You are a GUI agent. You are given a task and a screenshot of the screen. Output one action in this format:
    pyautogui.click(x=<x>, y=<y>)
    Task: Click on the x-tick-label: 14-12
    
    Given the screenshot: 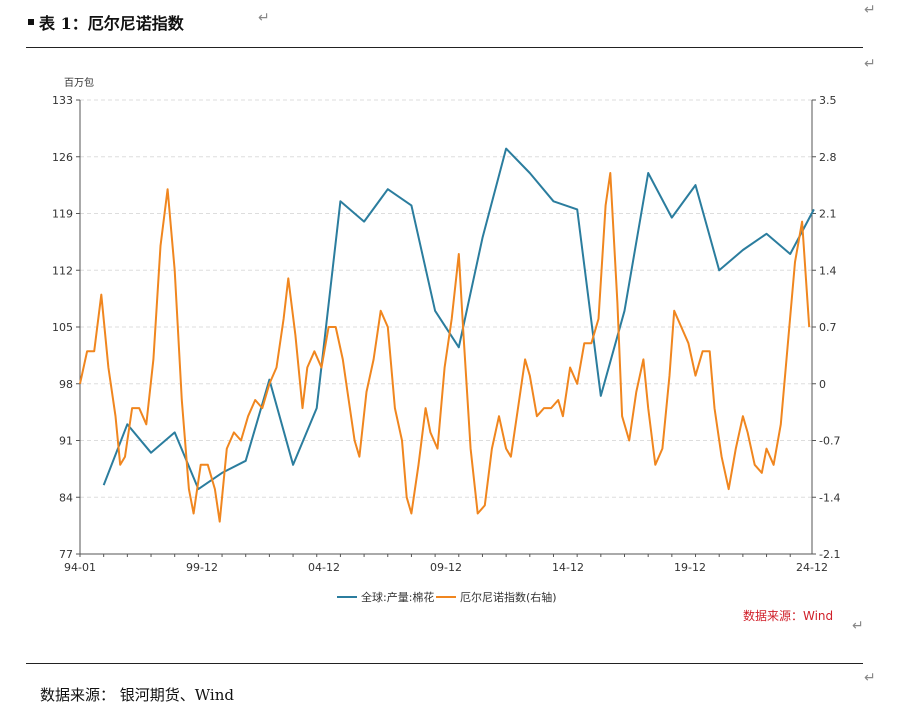 What is the action you would take?
    pyautogui.click(x=568, y=567)
    